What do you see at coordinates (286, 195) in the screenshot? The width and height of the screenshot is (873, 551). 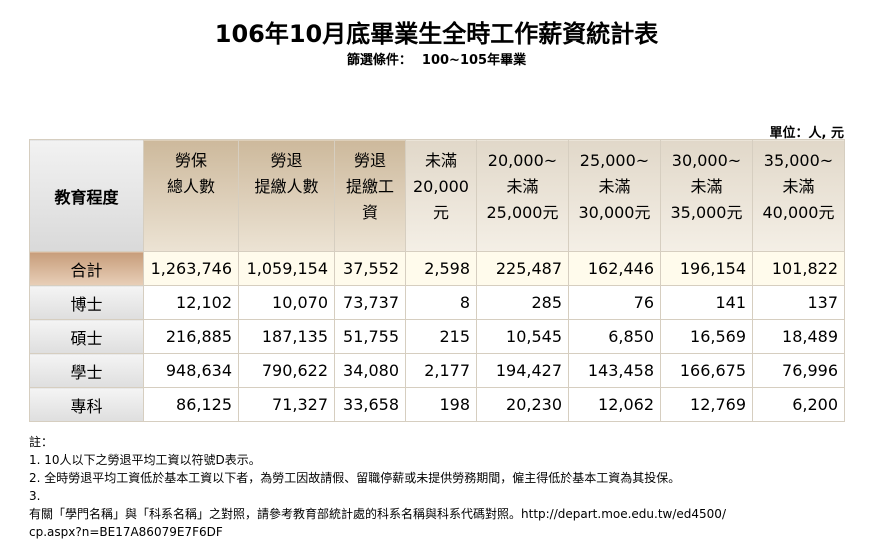 I see `column-header: 勞退 提繳人數` at bounding box center [286, 195].